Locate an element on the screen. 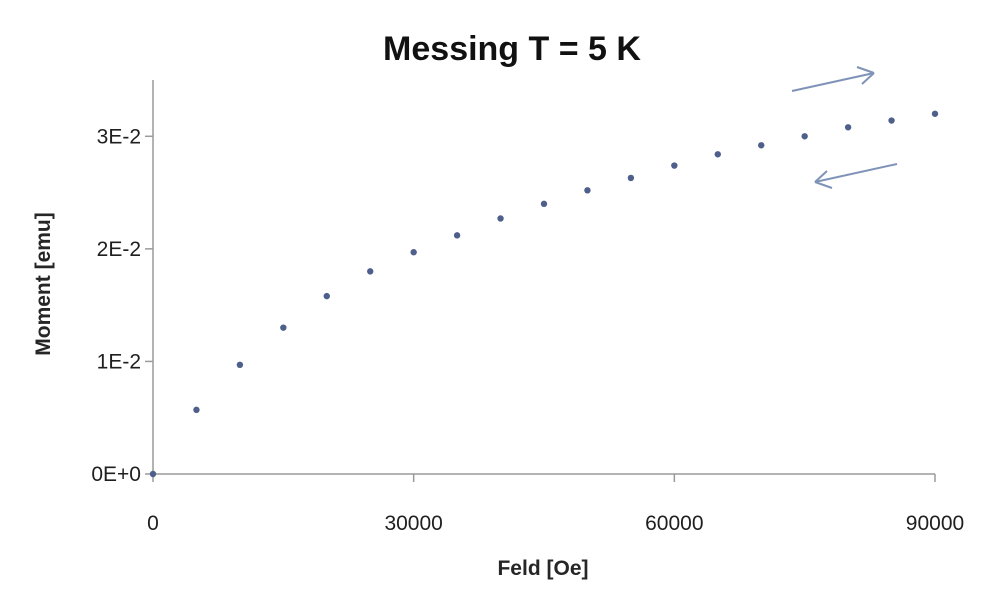  arrow-left-annotation is located at coordinates (856, 176).